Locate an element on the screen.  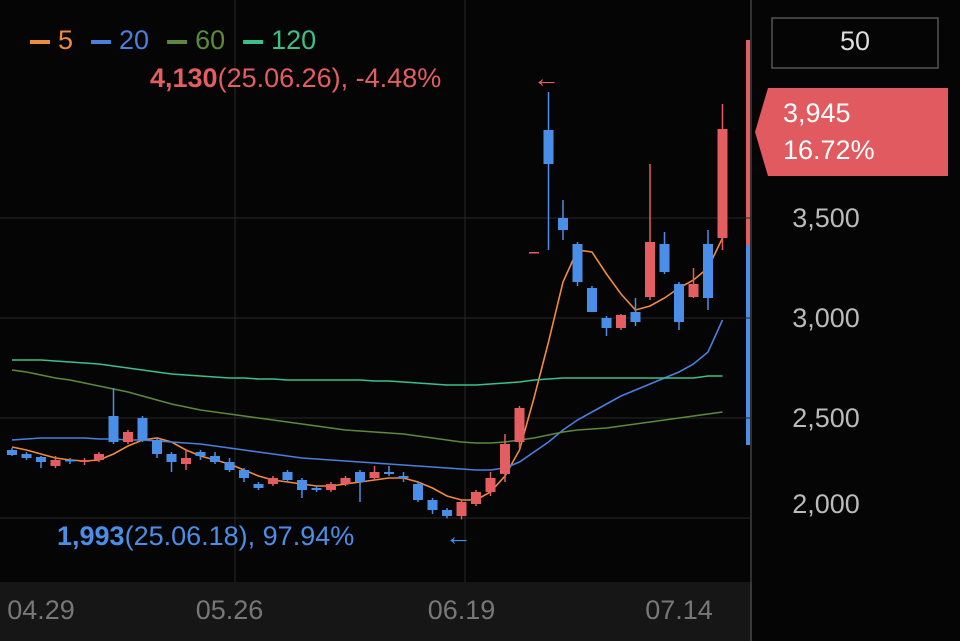
legend: 5 20 60 120 is located at coordinates (173, 40).